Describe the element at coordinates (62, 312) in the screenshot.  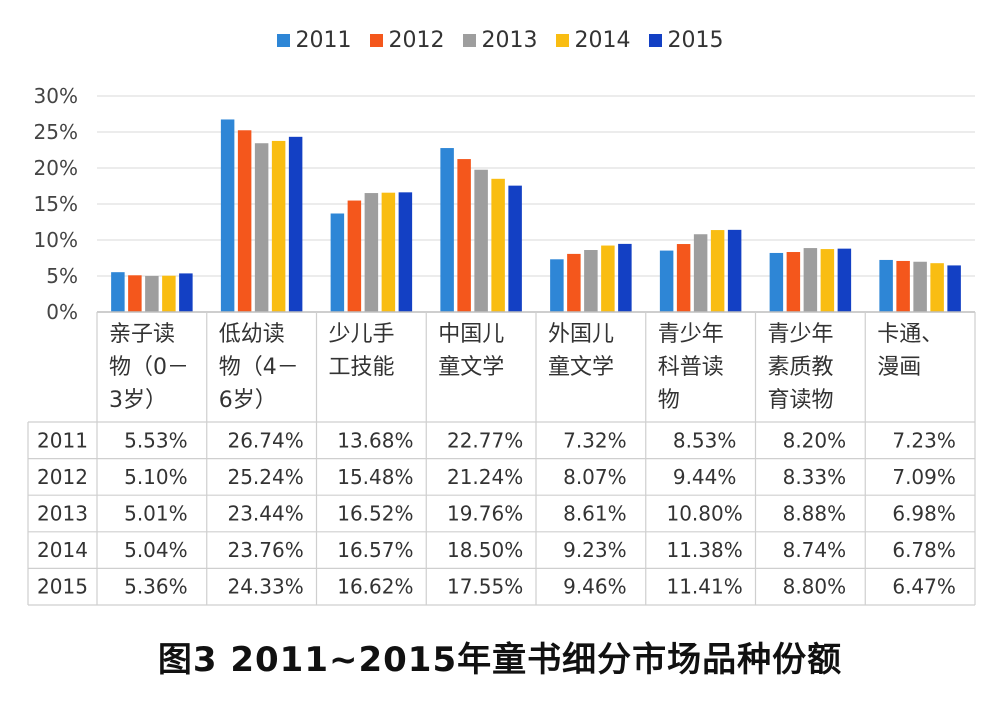
I see `y-tick-label: 0%` at that location.